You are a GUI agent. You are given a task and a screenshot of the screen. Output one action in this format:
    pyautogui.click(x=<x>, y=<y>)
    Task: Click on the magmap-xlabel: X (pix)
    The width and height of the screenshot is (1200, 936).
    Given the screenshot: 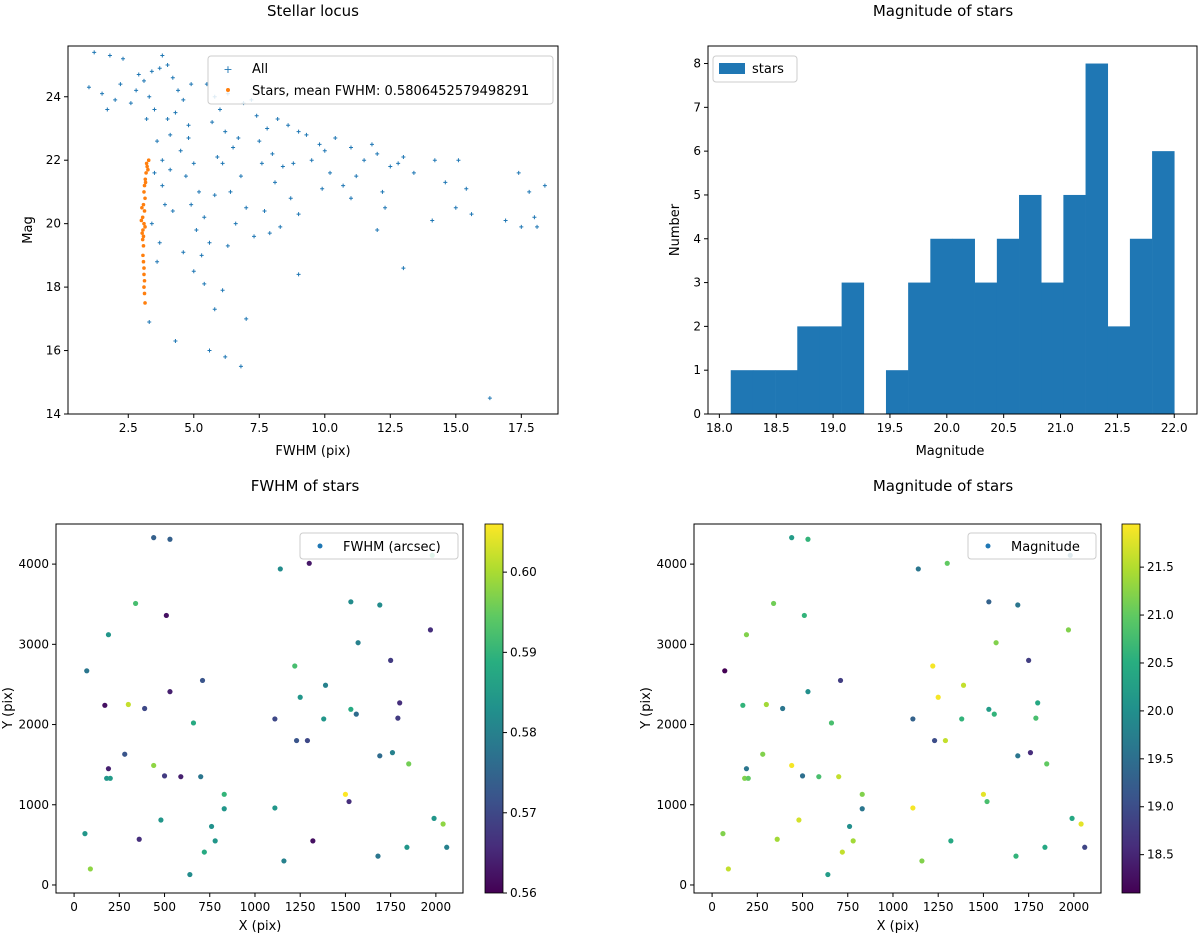 What is the action you would take?
    pyautogui.click(x=898, y=926)
    